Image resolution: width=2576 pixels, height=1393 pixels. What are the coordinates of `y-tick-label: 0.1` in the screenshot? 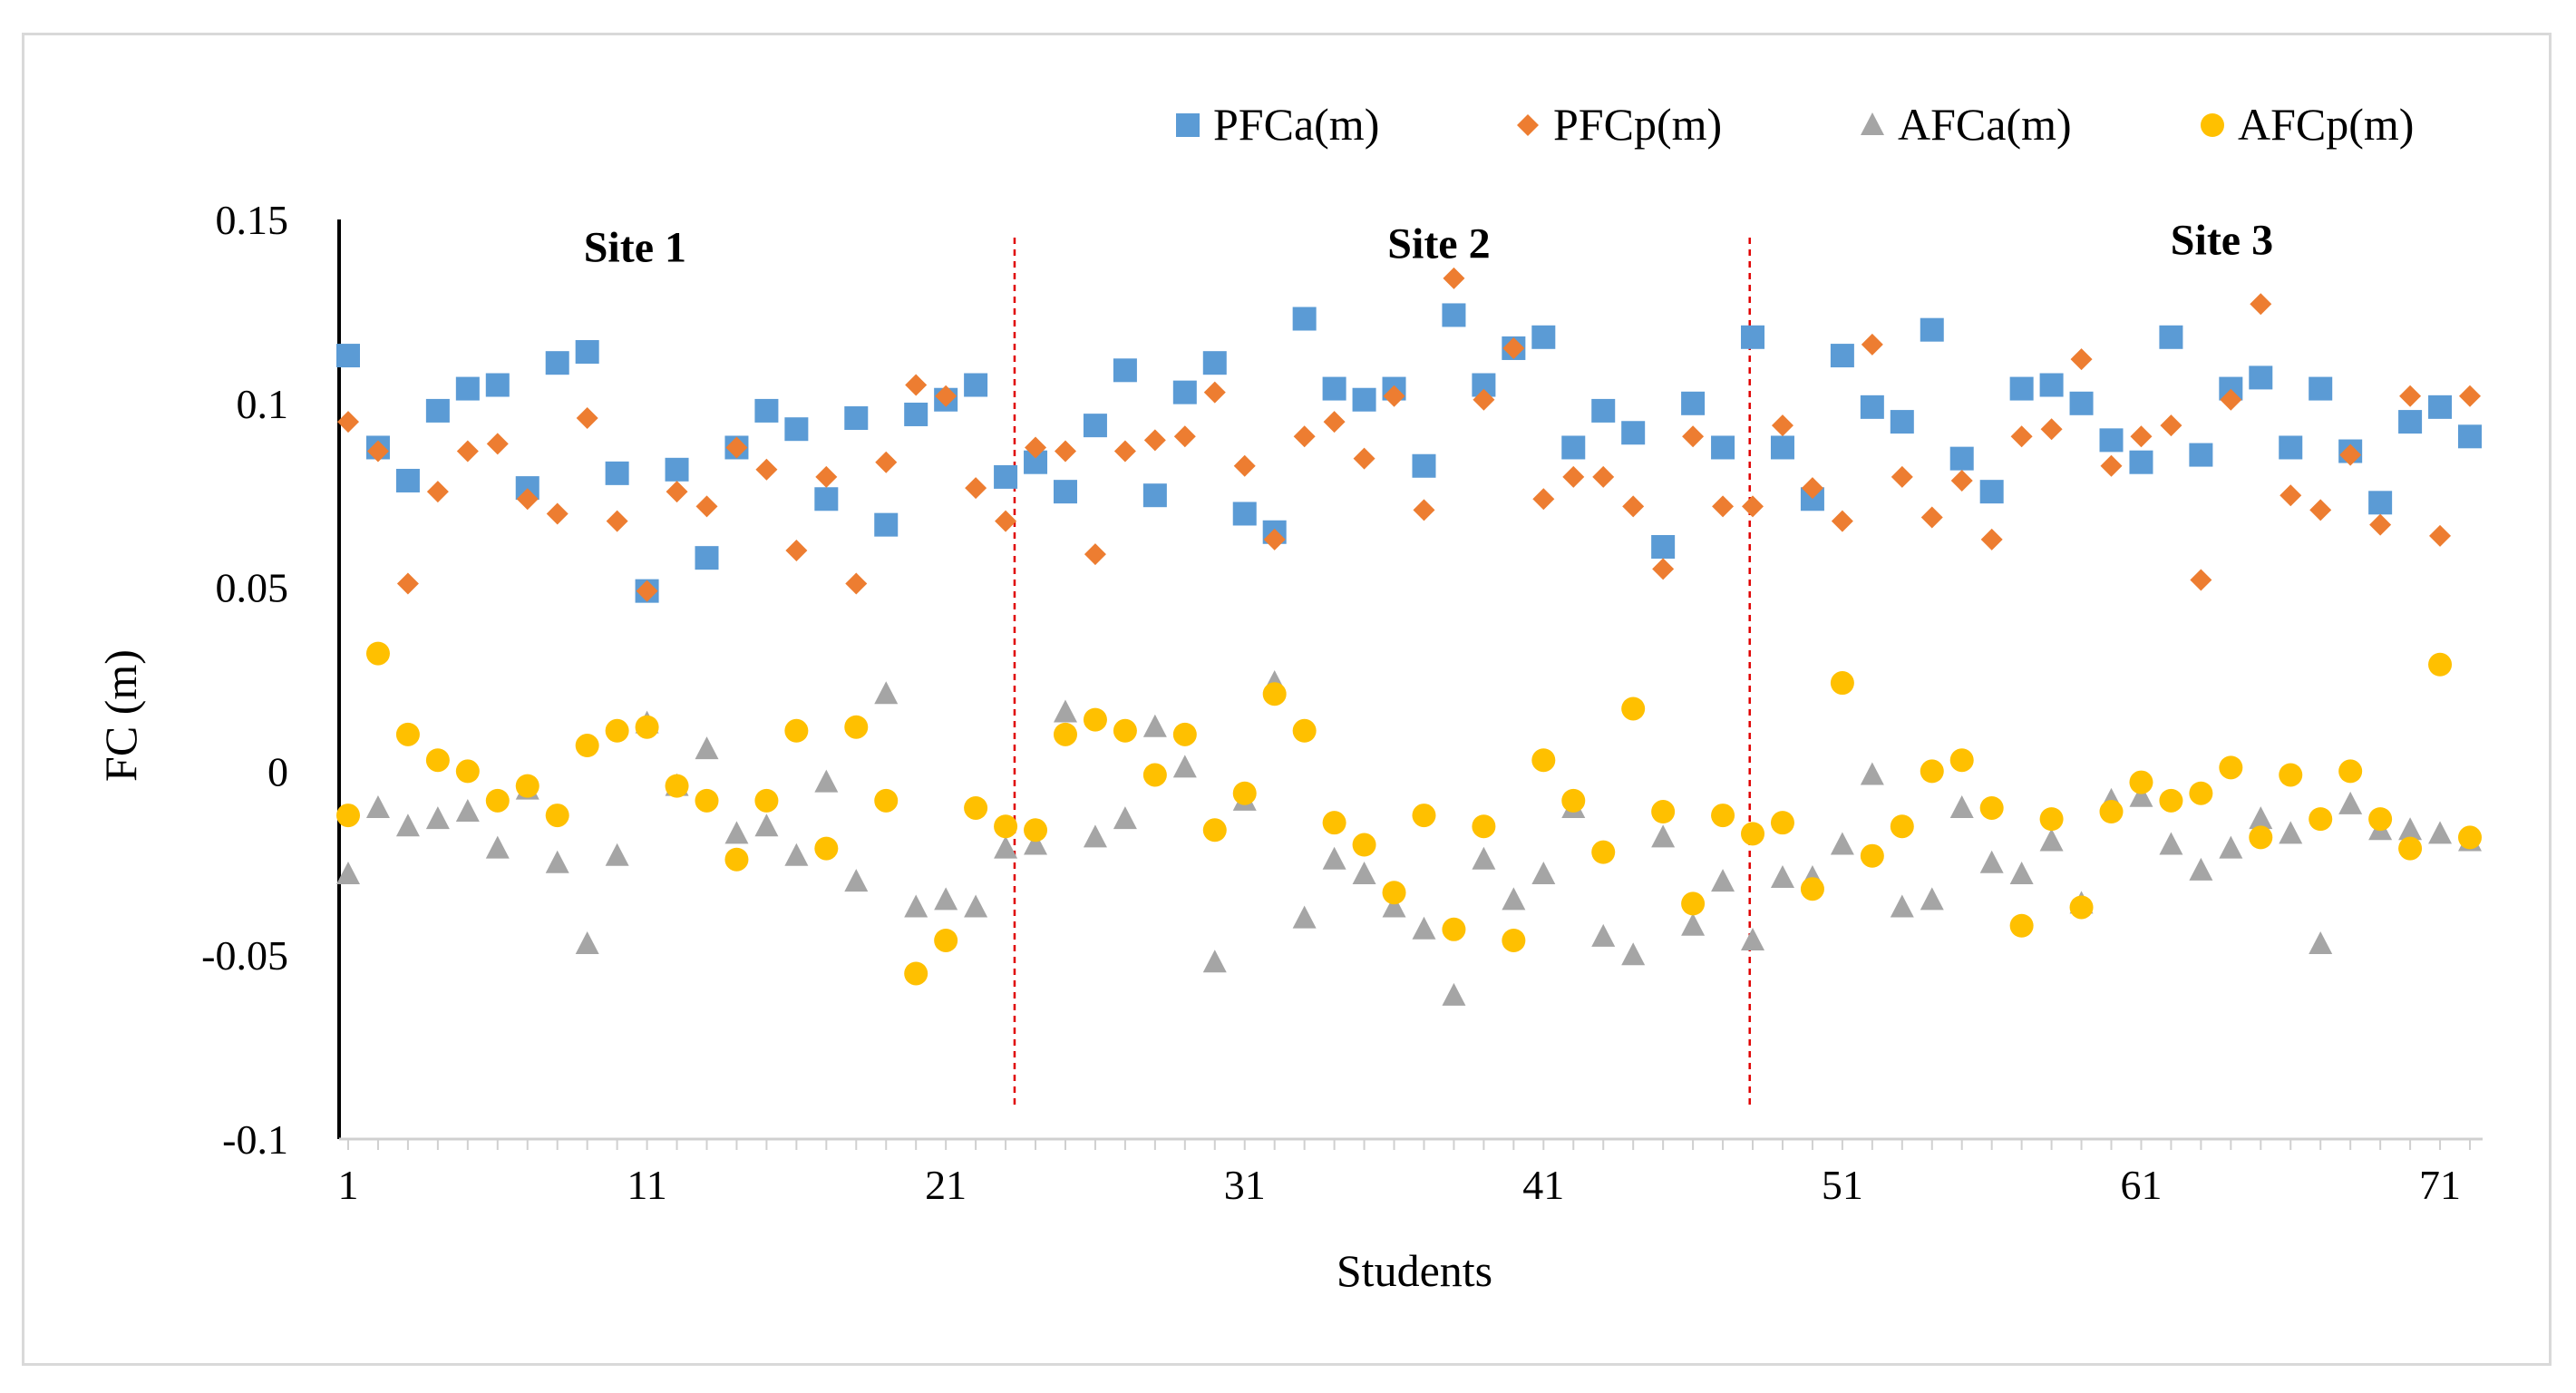 It's located at (263, 404).